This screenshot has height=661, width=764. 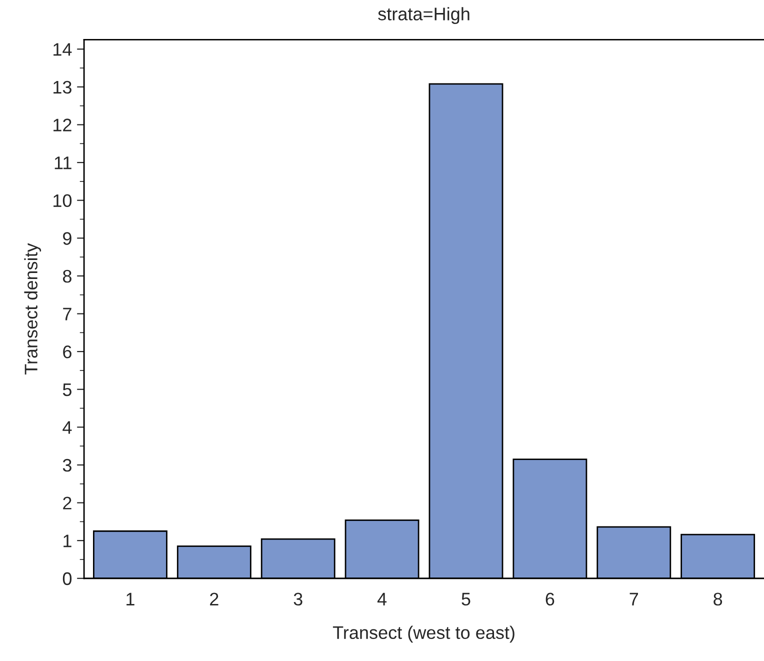 What do you see at coordinates (67, 503) in the screenshot?
I see `y-tick-label: 2` at bounding box center [67, 503].